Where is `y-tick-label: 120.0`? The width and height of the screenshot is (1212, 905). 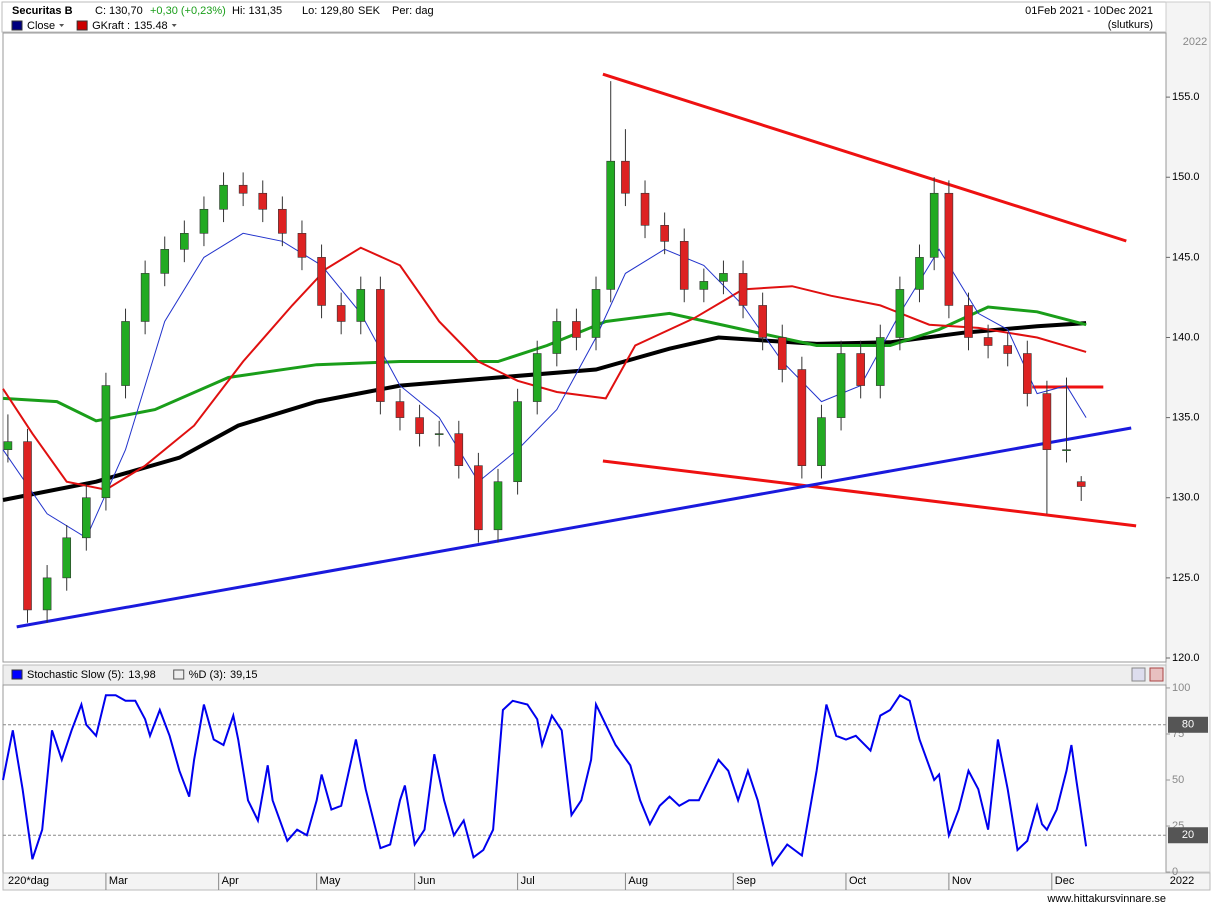 y-tick-label: 120.0 is located at coordinates (1186, 658).